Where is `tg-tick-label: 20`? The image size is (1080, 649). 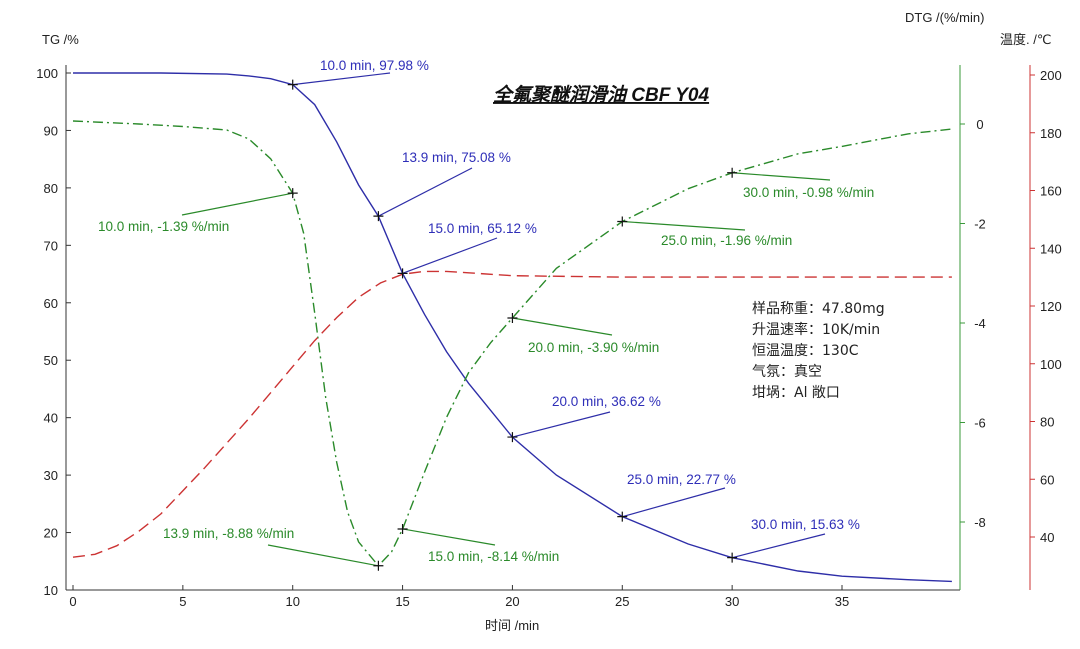
tg-tick-label: 20 is located at coordinates (51, 533).